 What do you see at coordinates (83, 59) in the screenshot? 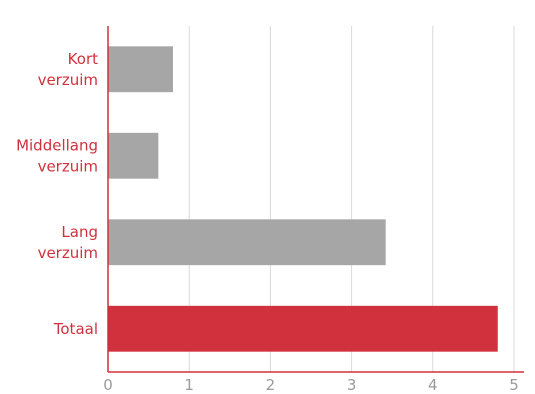
I see `category-label-line: Kort` at bounding box center [83, 59].